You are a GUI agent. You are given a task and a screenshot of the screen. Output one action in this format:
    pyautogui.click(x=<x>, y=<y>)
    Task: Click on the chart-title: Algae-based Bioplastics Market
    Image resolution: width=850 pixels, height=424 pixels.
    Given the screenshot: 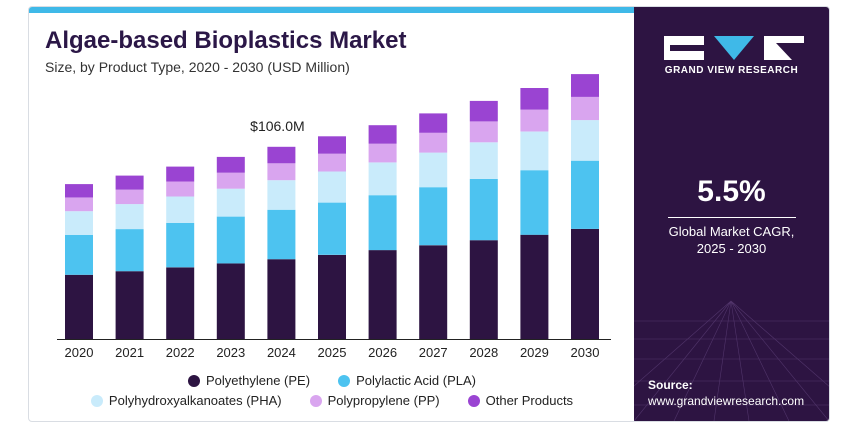 What is the action you would take?
    pyautogui.click(x=226, y=40)
    